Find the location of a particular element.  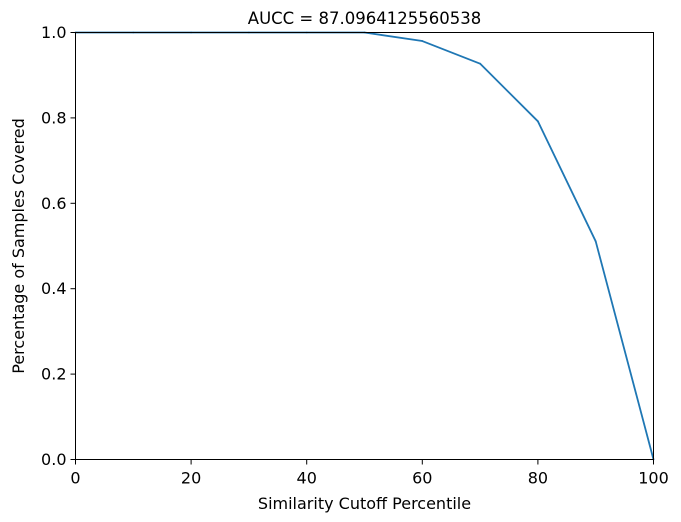

y-axis-title: Percentage of Samples Covered is located at coordinates (18, 246).